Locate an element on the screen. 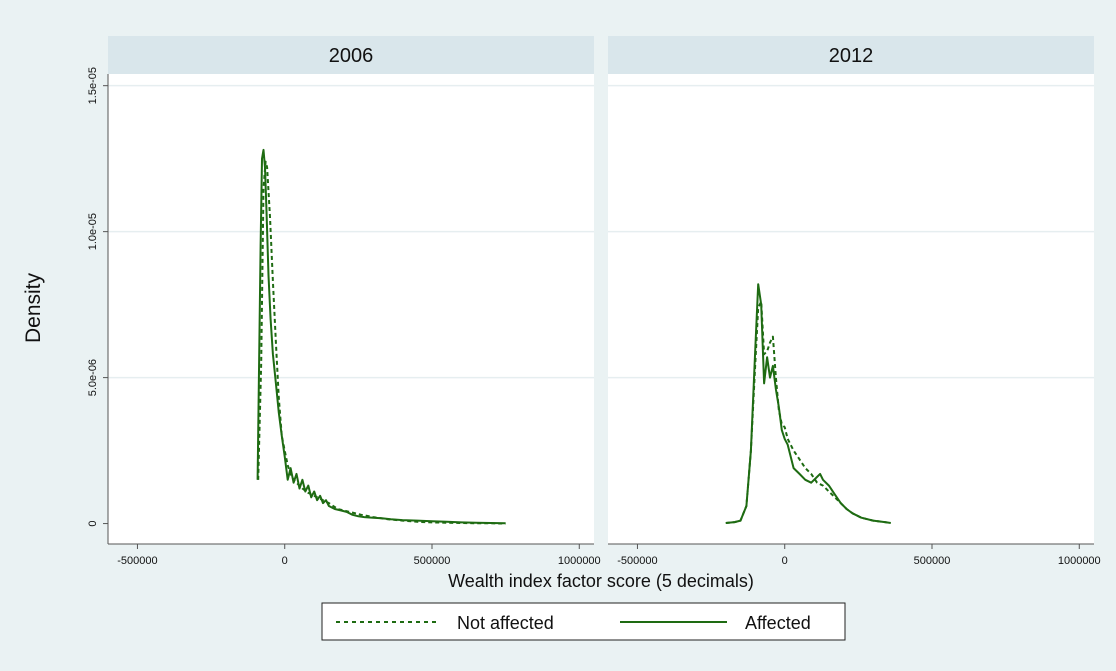 Image resolution: width=1116 pixels, height=671 pixels. y-axis-ticks: 0 5.0e-06 1.0e-05 1.5e-05 is located at coordinates (97, 297).